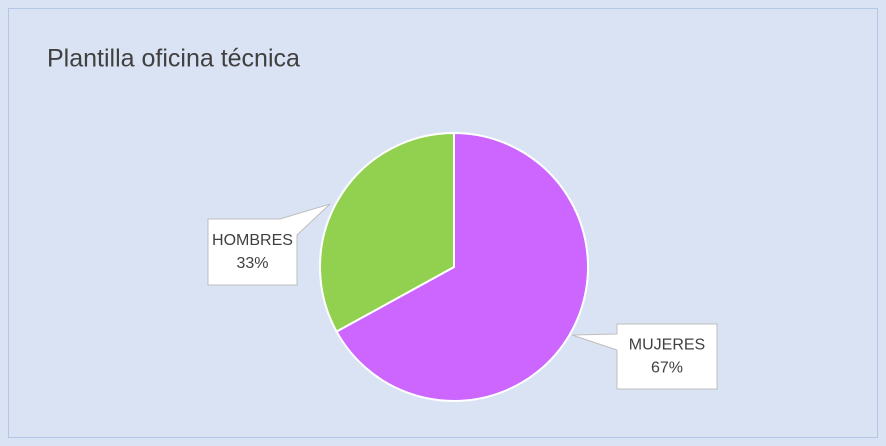 The height and width of the screenshot is (446, 886). What do you see at coordinates (387, 232) in the screenshot?
I see `pie-slice` at bounding box center [387, 232].